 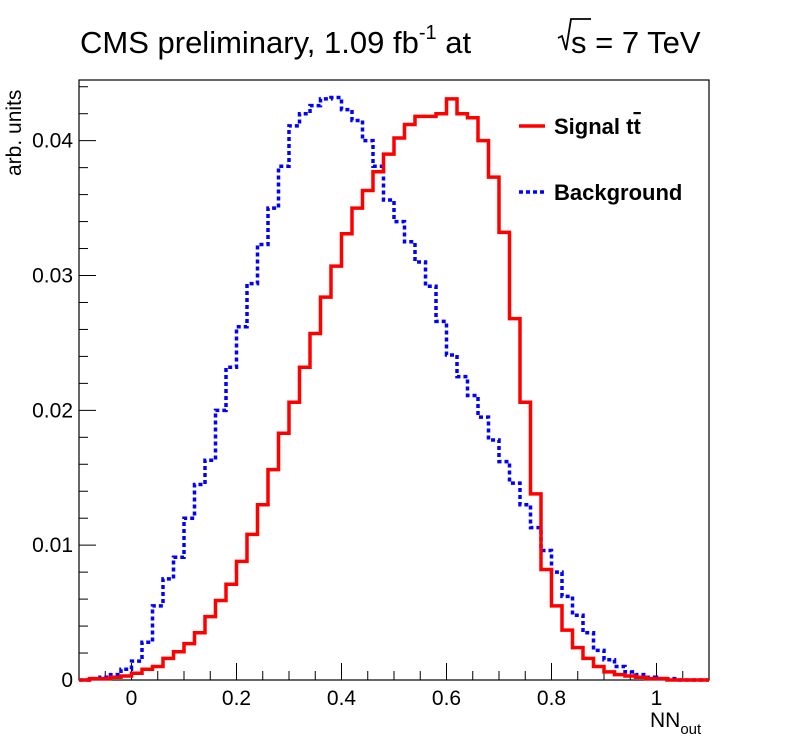 What do you see at coordinates (551, 698) in the screenshot?
I see `x-tick-label: 0.8` at bounding box center [551, 698].